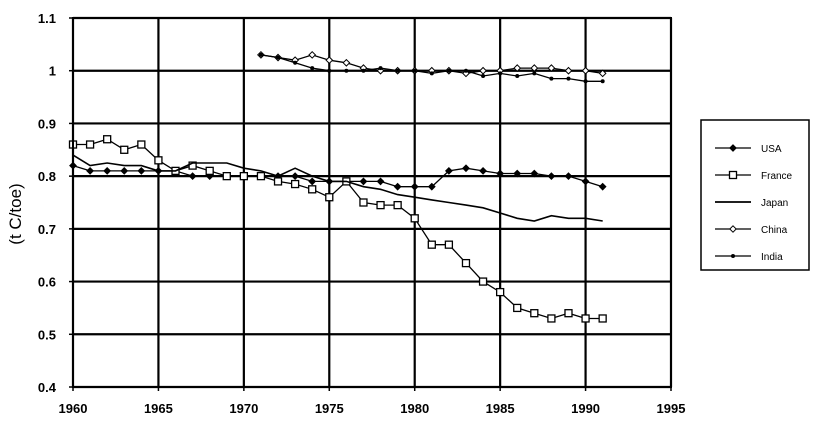 This screenshot has height=435, width=819. What do you see at coordinates (733, 175) in the screenshot?
I see `legend-marker-france` at bounding box center [733, 175].